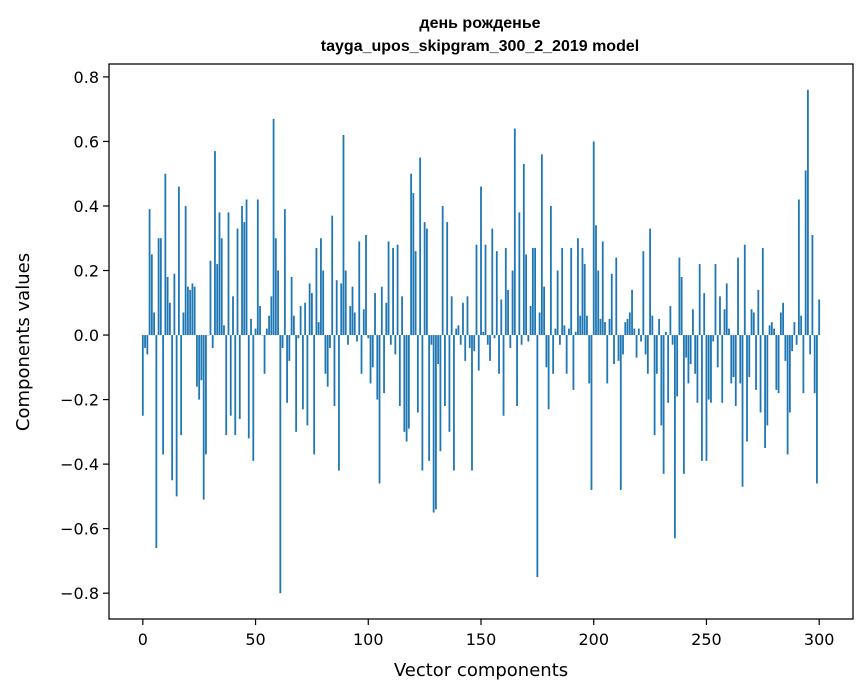 Image resolution: width=867 pixels, height=696 pixels. Describe the element at coordinates (79, 400) in the screenshot. I see `y-tick-label: −0.2` at that location.